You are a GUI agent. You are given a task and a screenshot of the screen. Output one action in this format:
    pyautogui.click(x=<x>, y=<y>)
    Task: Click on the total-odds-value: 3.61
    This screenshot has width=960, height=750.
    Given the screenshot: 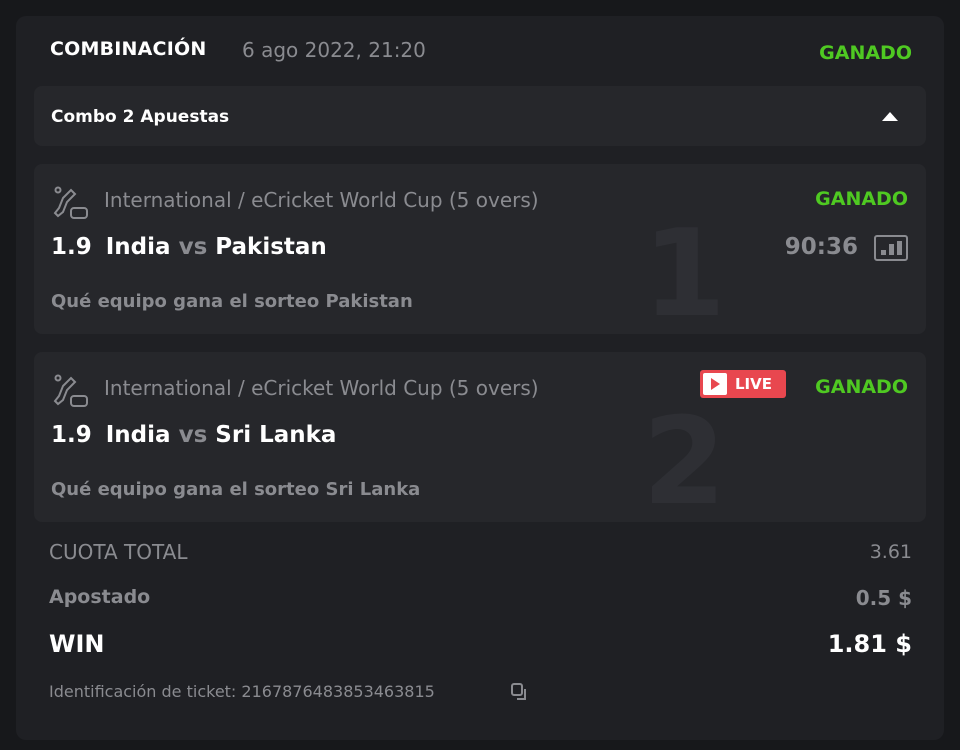 What is the action you would take?
    pyautogui.click(x=890, y=552)
    